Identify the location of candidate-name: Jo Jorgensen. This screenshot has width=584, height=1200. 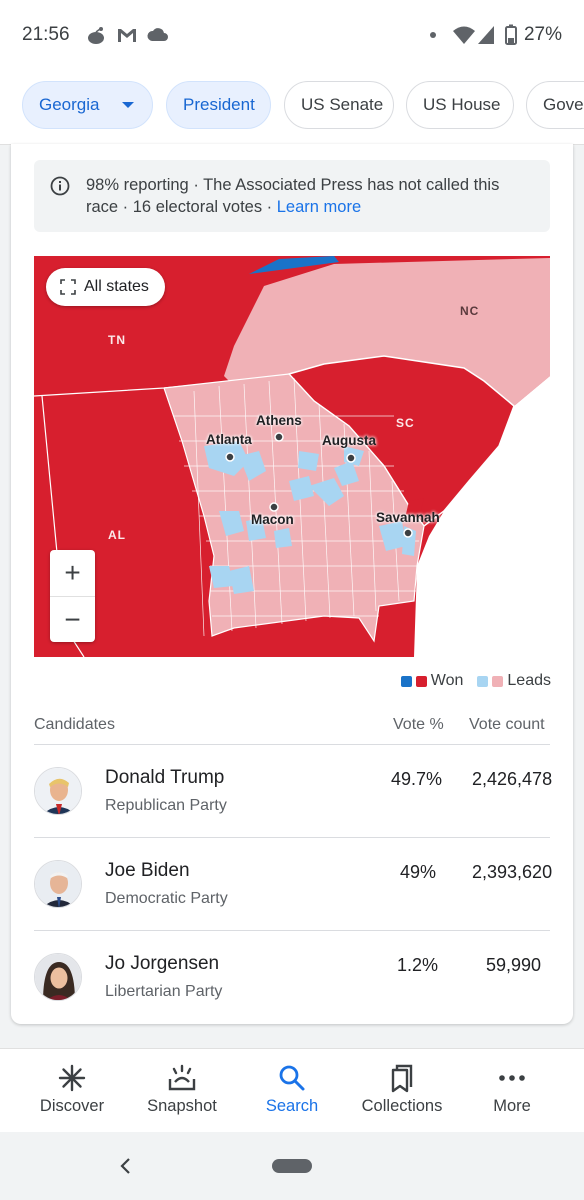
(162, 963).